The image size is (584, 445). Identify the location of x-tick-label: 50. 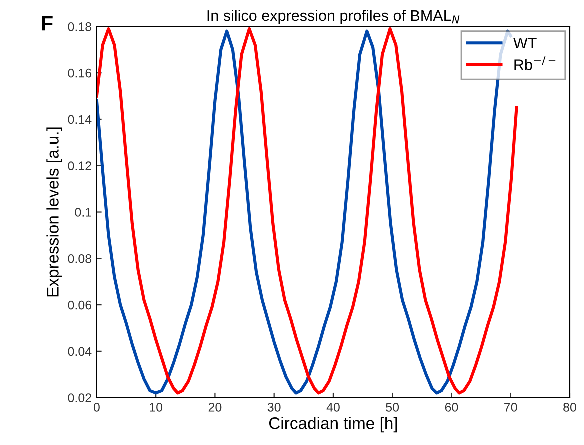
(393, 407).